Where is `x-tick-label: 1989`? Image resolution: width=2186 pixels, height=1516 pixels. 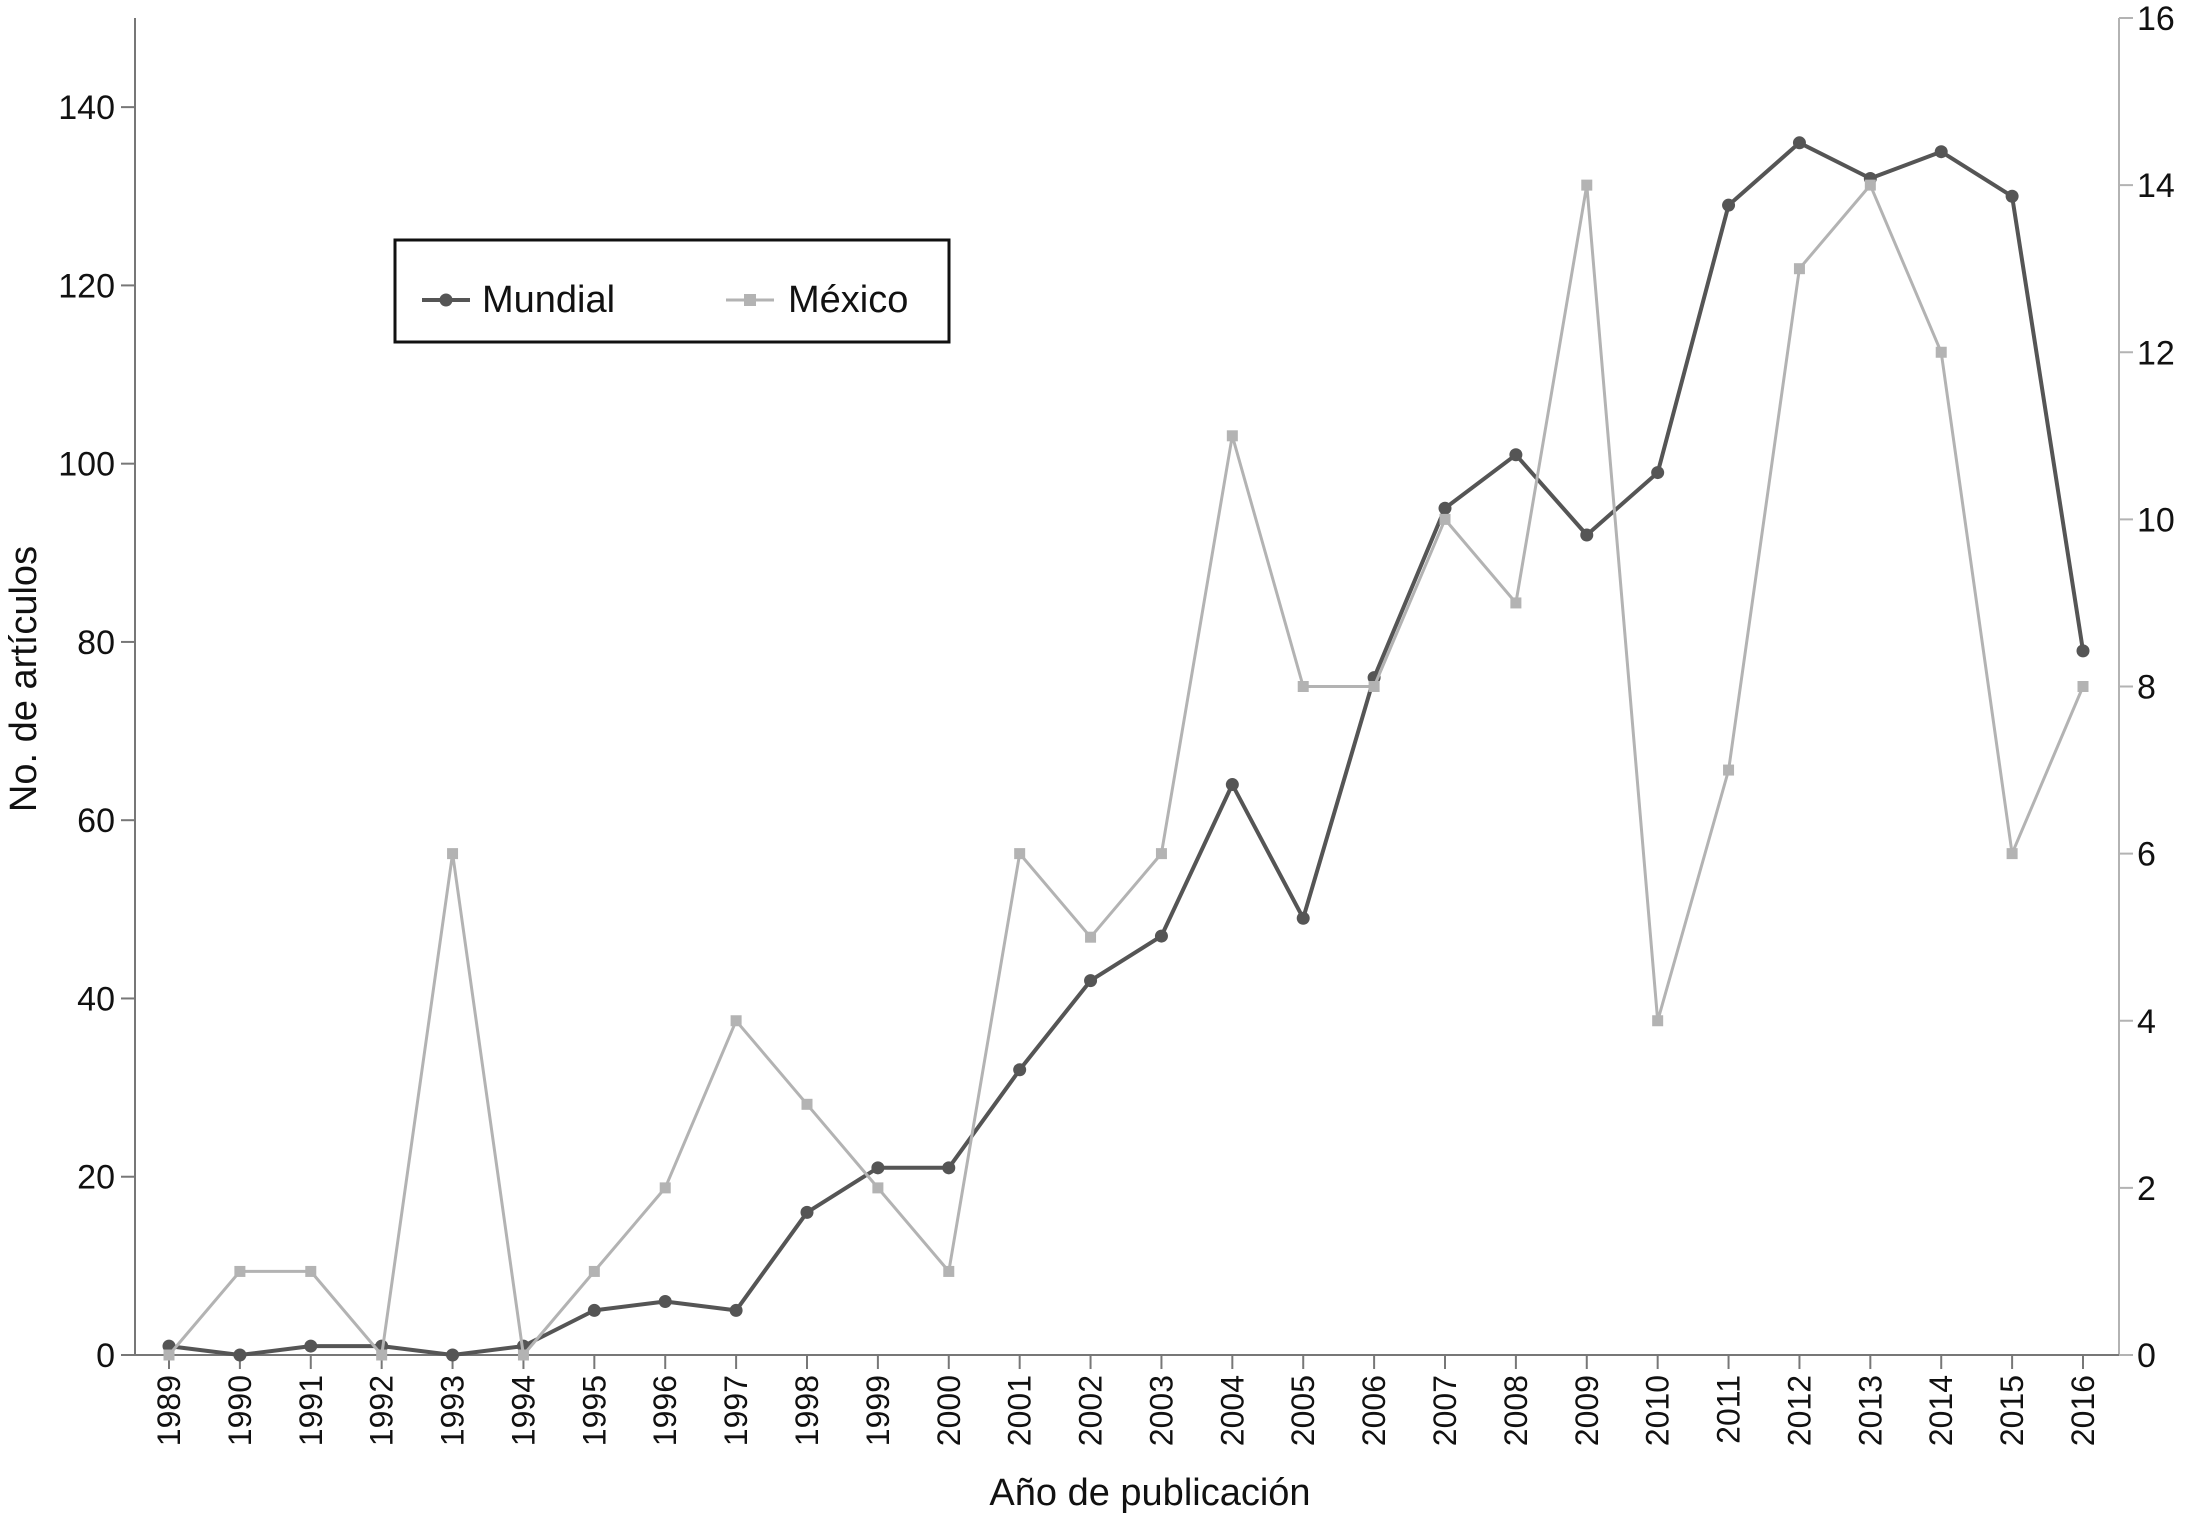
x-tick-label: 1989 is located at coordinates (169, 1410).